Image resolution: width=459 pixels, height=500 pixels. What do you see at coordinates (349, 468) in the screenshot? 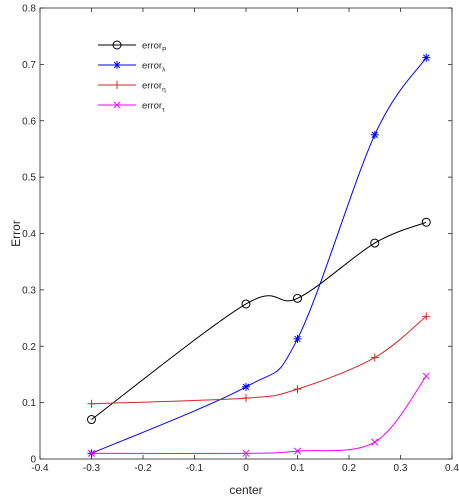
I see `x-tick-label: 0.2` at bounding box center [349, 468].